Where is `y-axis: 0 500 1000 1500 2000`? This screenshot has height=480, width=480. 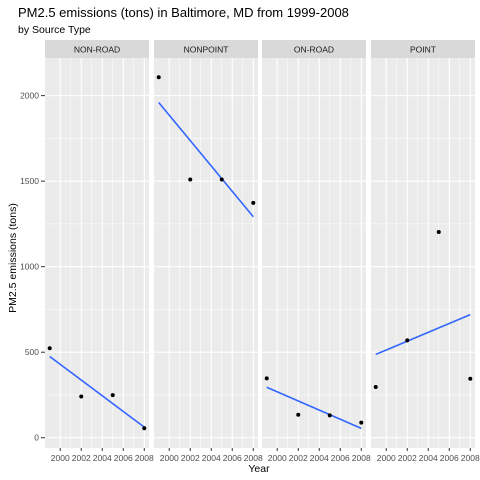 y-axis: 0 500 1000 1500 2000 is located at coordinates (32, 267).